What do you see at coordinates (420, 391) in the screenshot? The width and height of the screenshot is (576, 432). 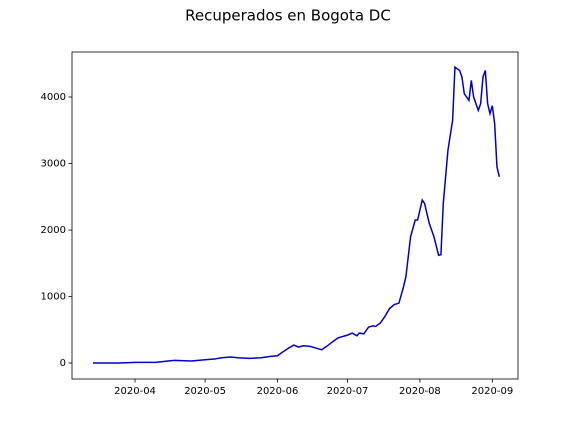 I see `x-tick-label: 2020-08` at bounding box center [420, 391].